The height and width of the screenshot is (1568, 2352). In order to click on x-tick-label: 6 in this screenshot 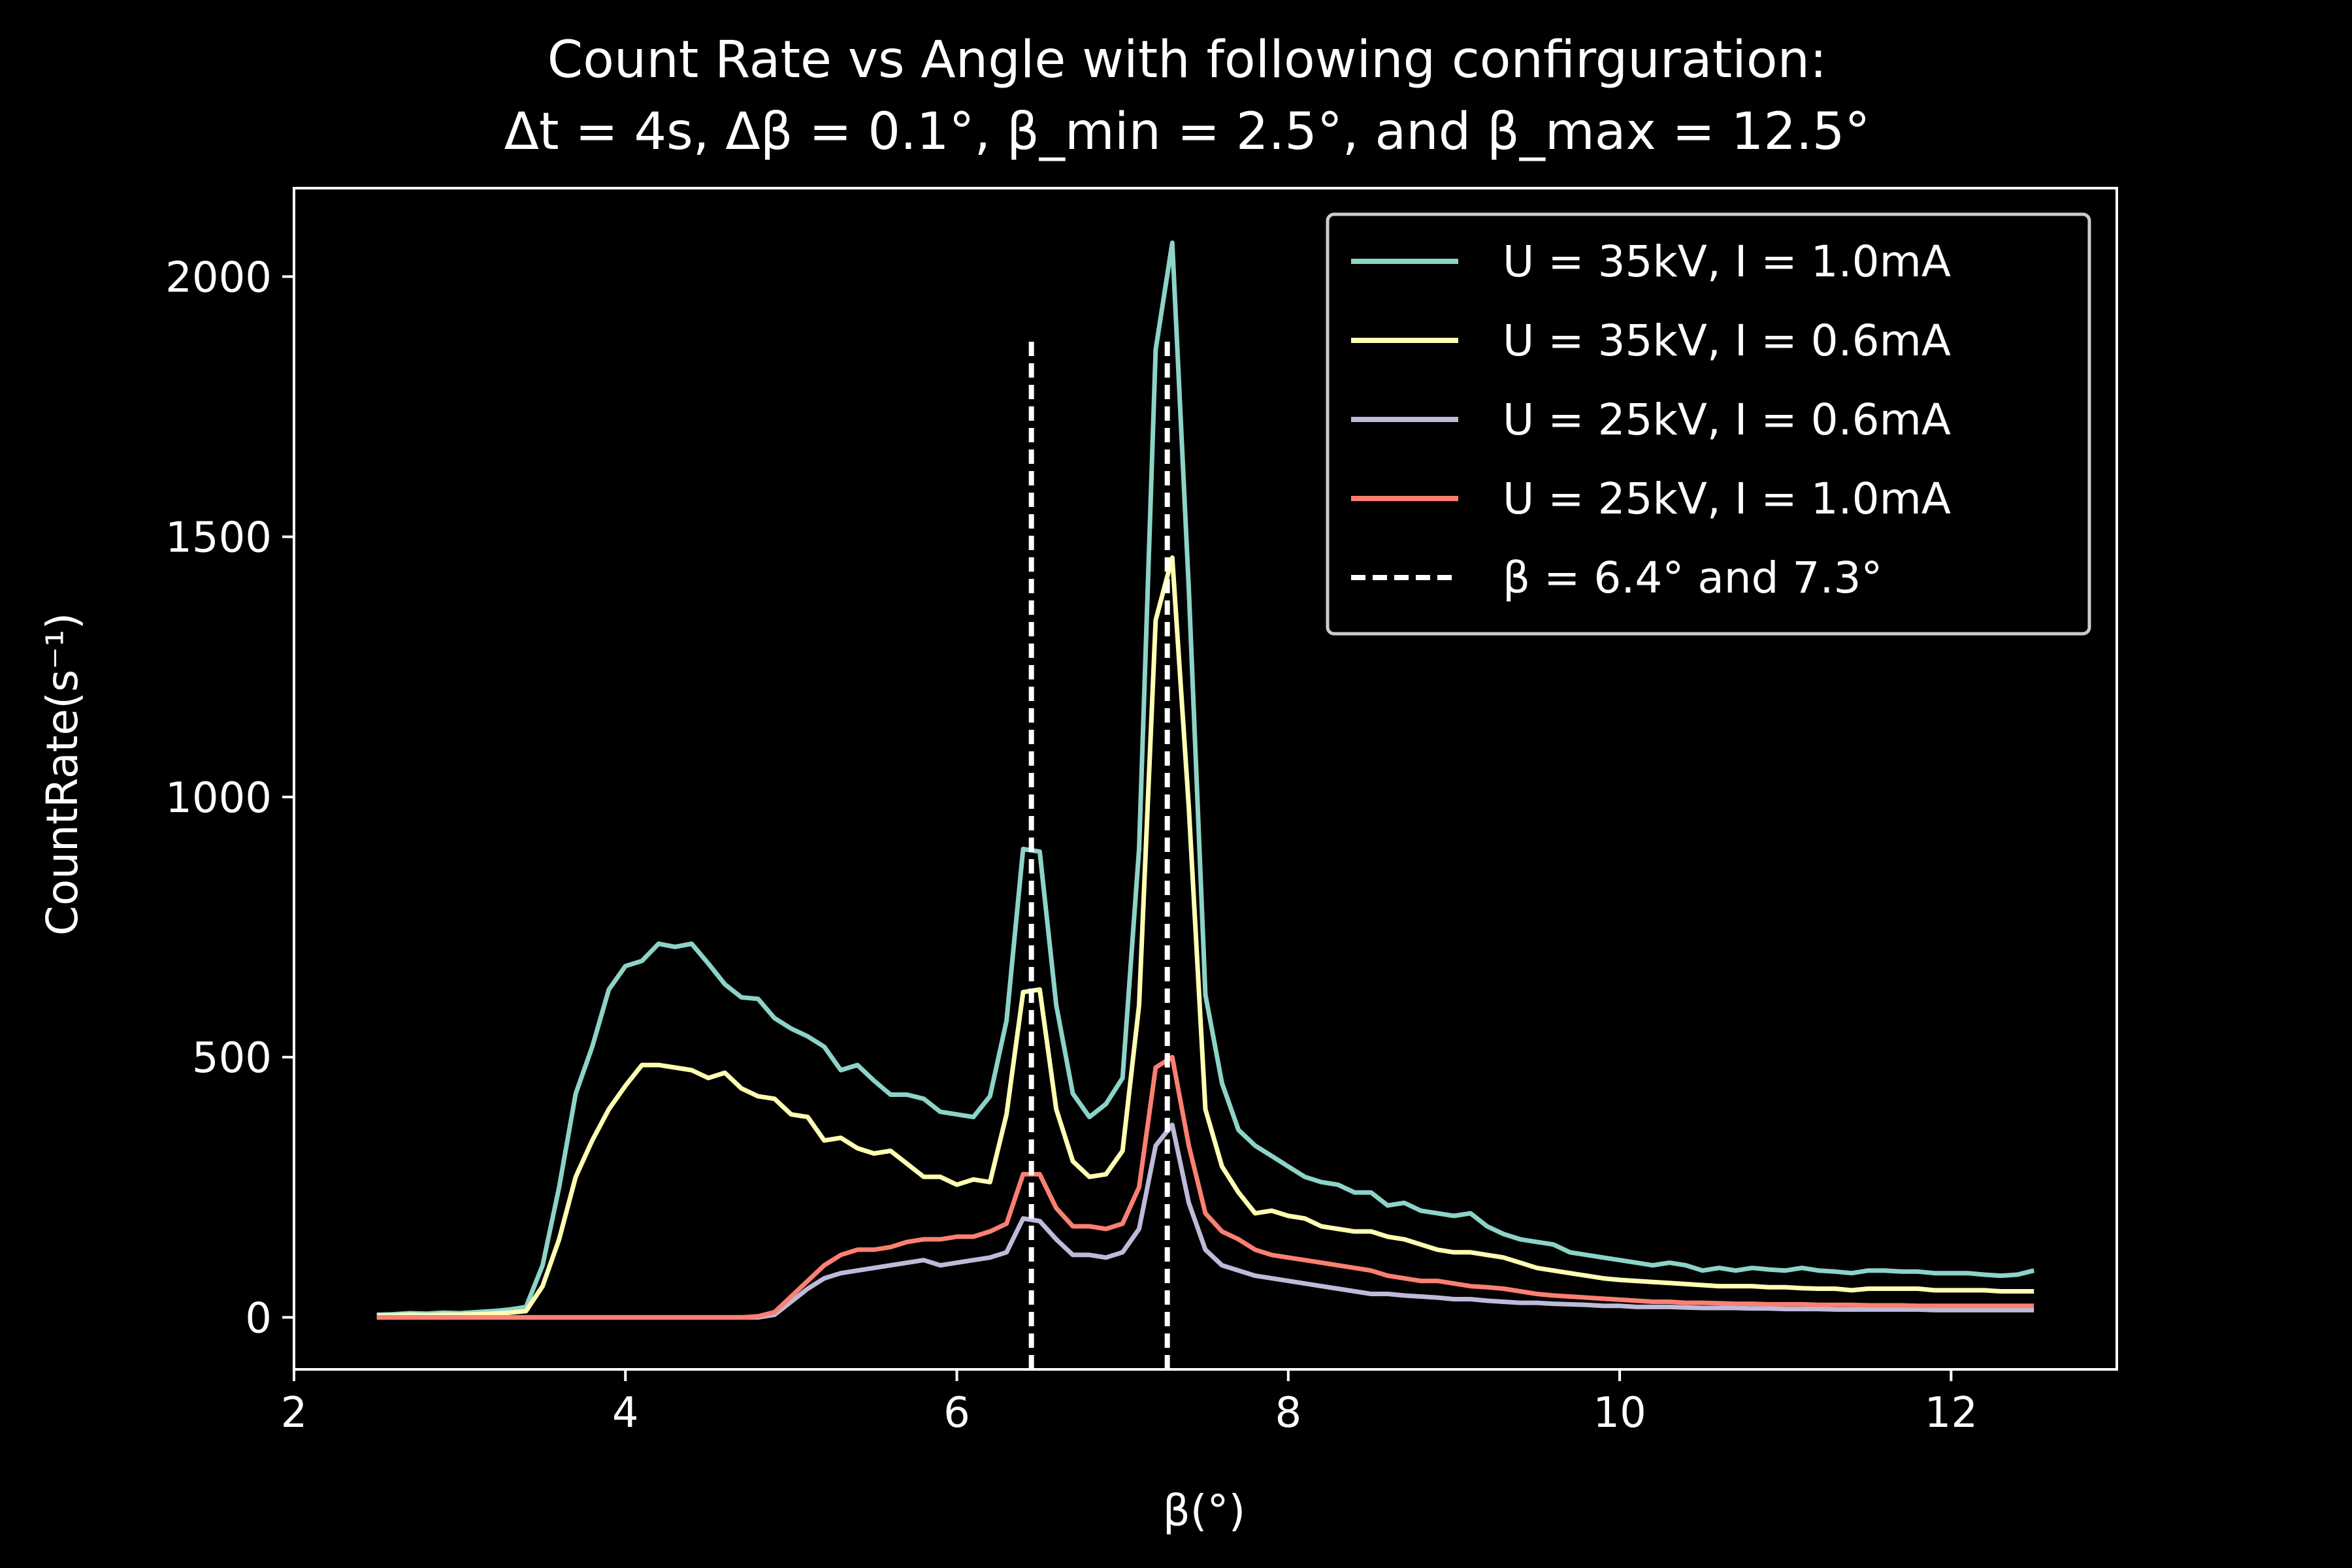, I will do `click(956, 1413)`.